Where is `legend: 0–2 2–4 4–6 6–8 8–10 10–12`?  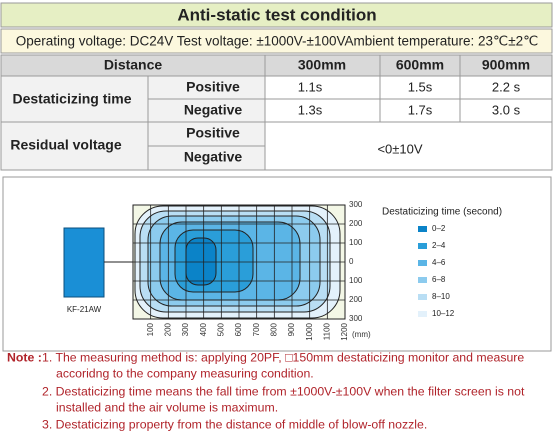 legend: 0–2 2–4 4–6 6–8 8–10 10–12 is located at coordinates (436, 271).